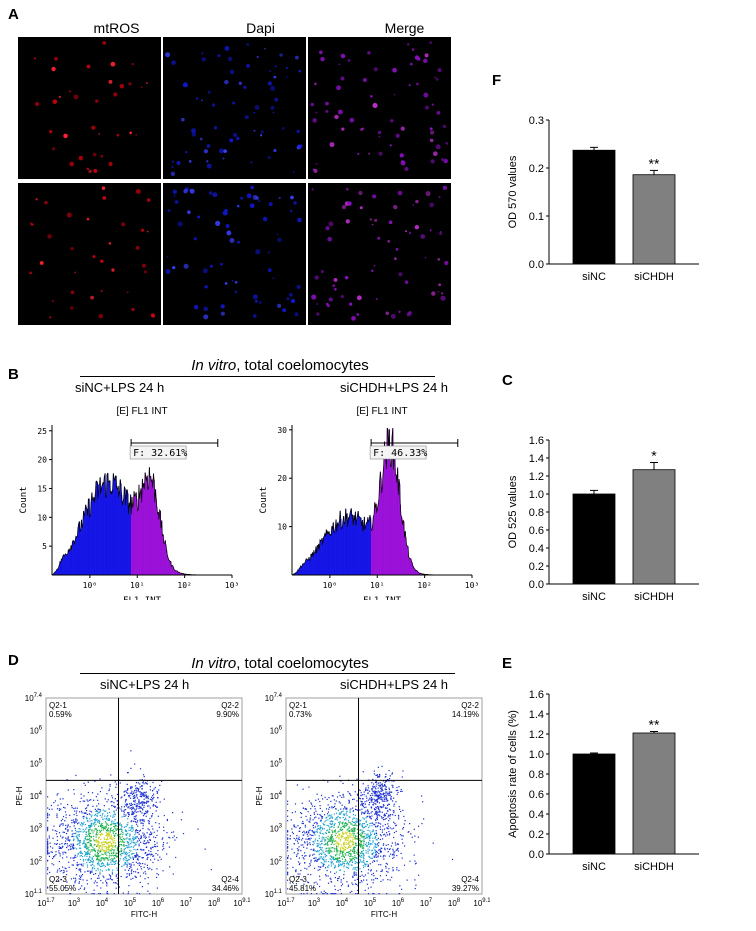 This screenshot has height=931, width=756. Describe the element at coordinates (536, 795) in the screenshot. I see `y-tick-label: 0.6` at that location.